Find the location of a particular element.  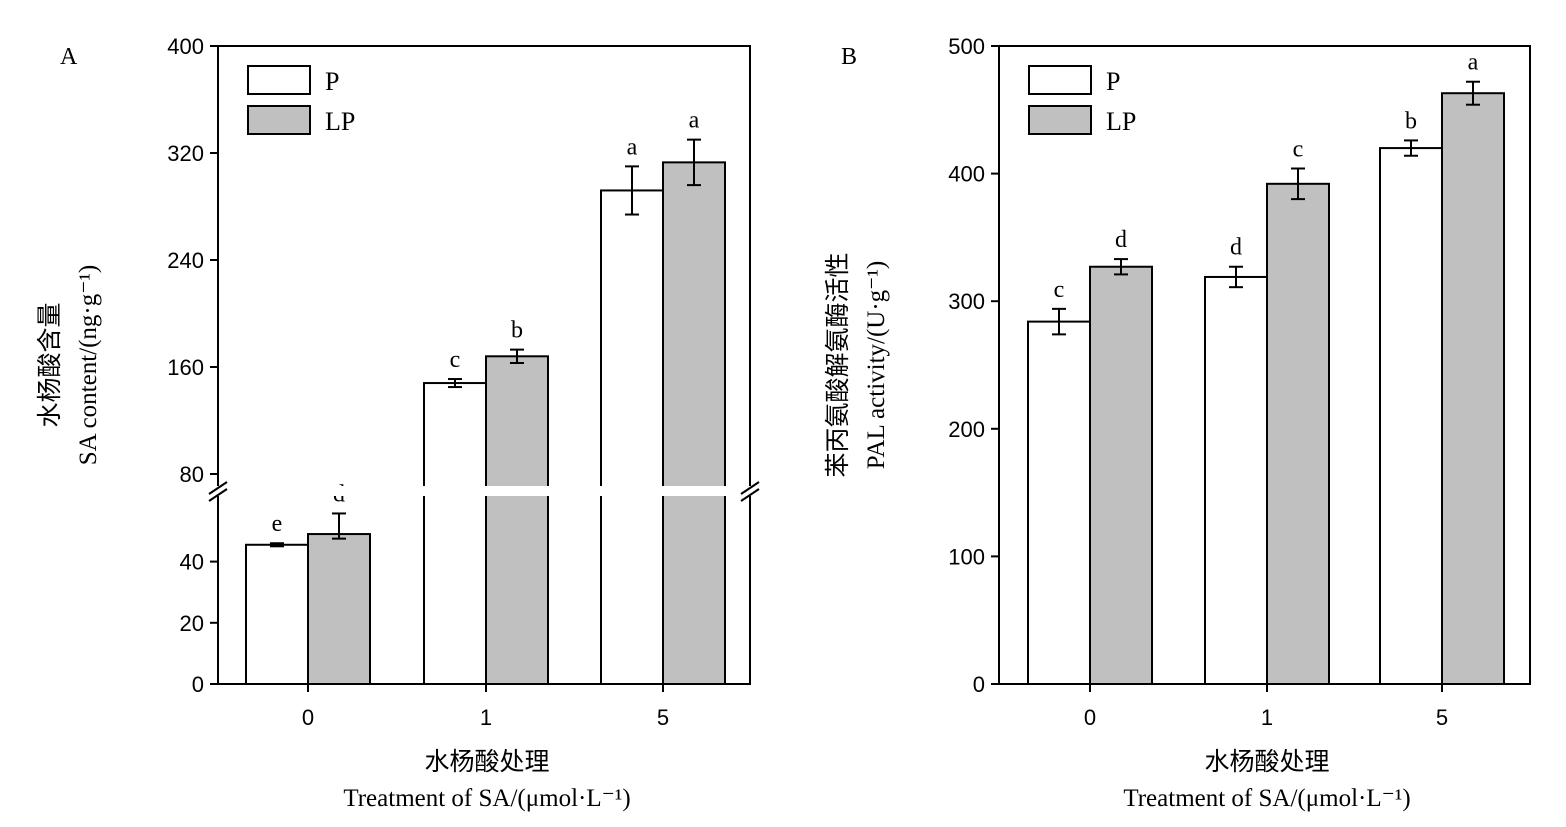

panel-a-xtick-label-5: 5 is located at coordinates (663, 717).